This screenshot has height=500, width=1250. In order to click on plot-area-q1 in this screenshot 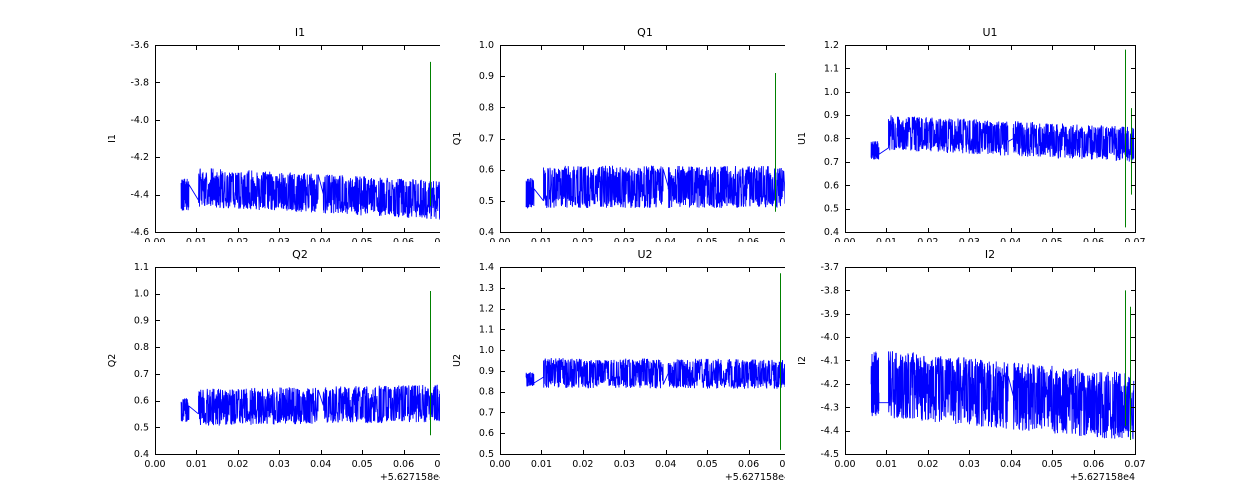, I will do `click(625, 145)`.